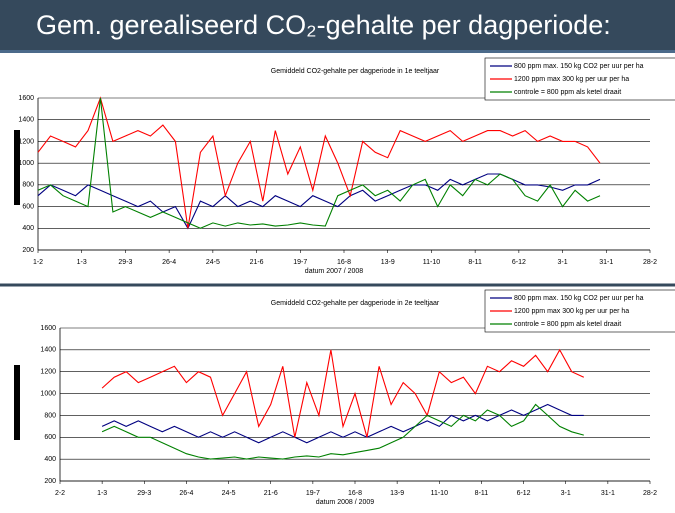  I want to click on header-bar, so click(337, 25).